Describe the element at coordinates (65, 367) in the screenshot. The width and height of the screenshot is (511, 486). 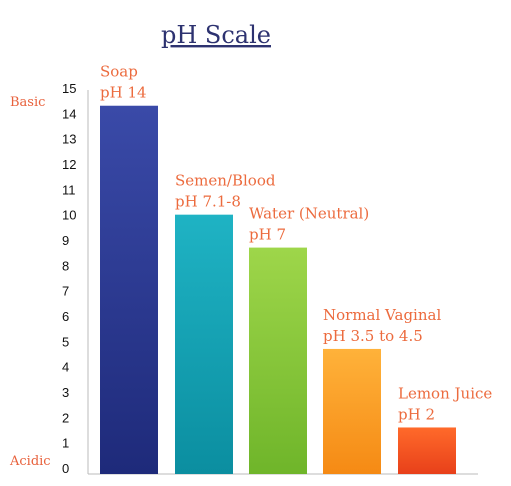
I see `y-tick-label: 4` at that location.